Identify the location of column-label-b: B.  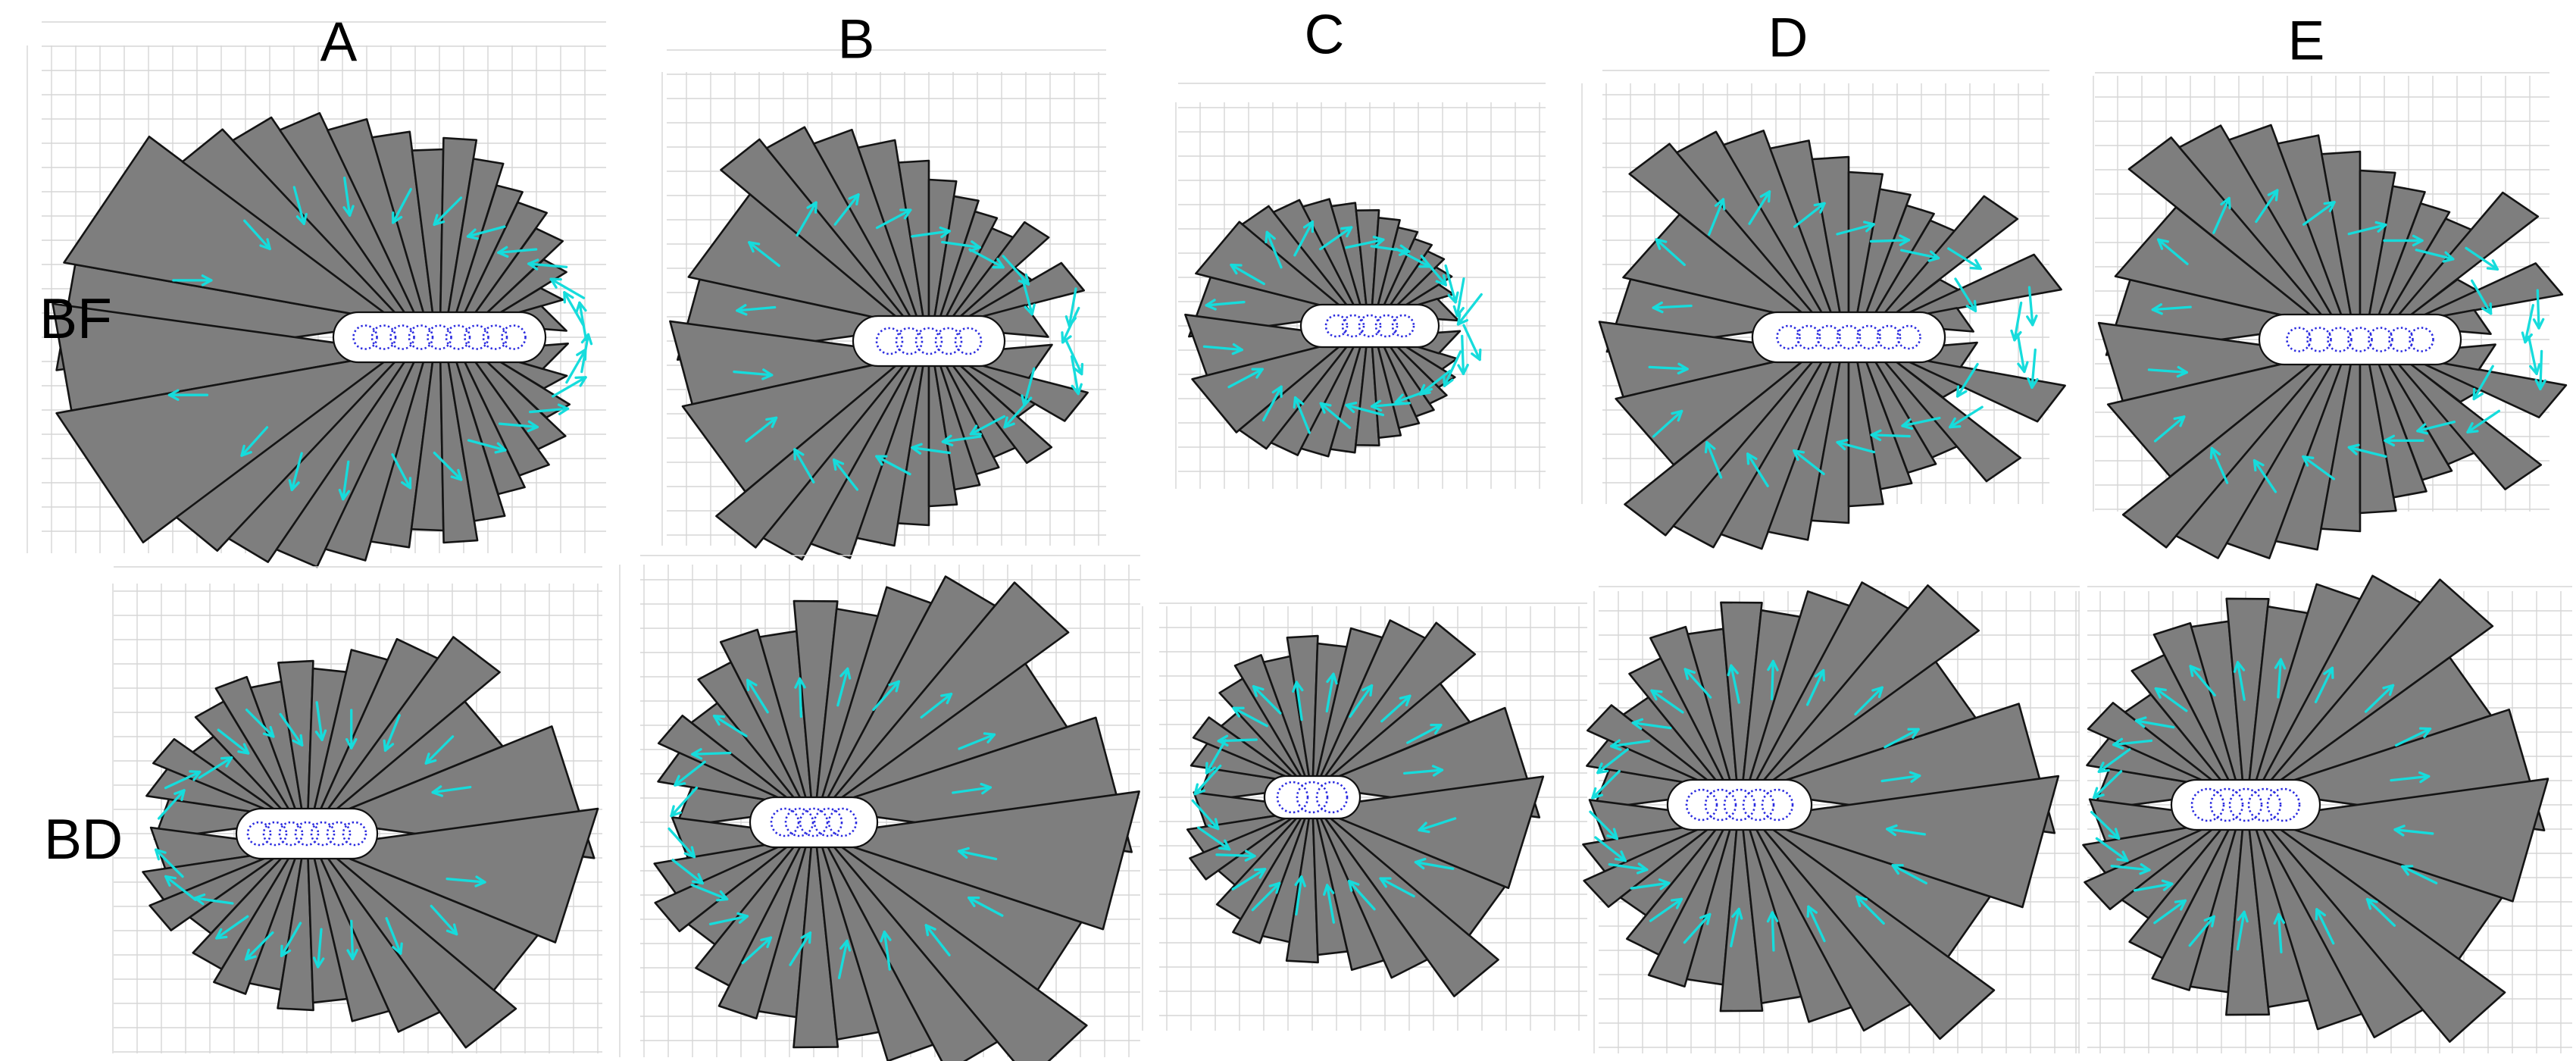
(856, 39).